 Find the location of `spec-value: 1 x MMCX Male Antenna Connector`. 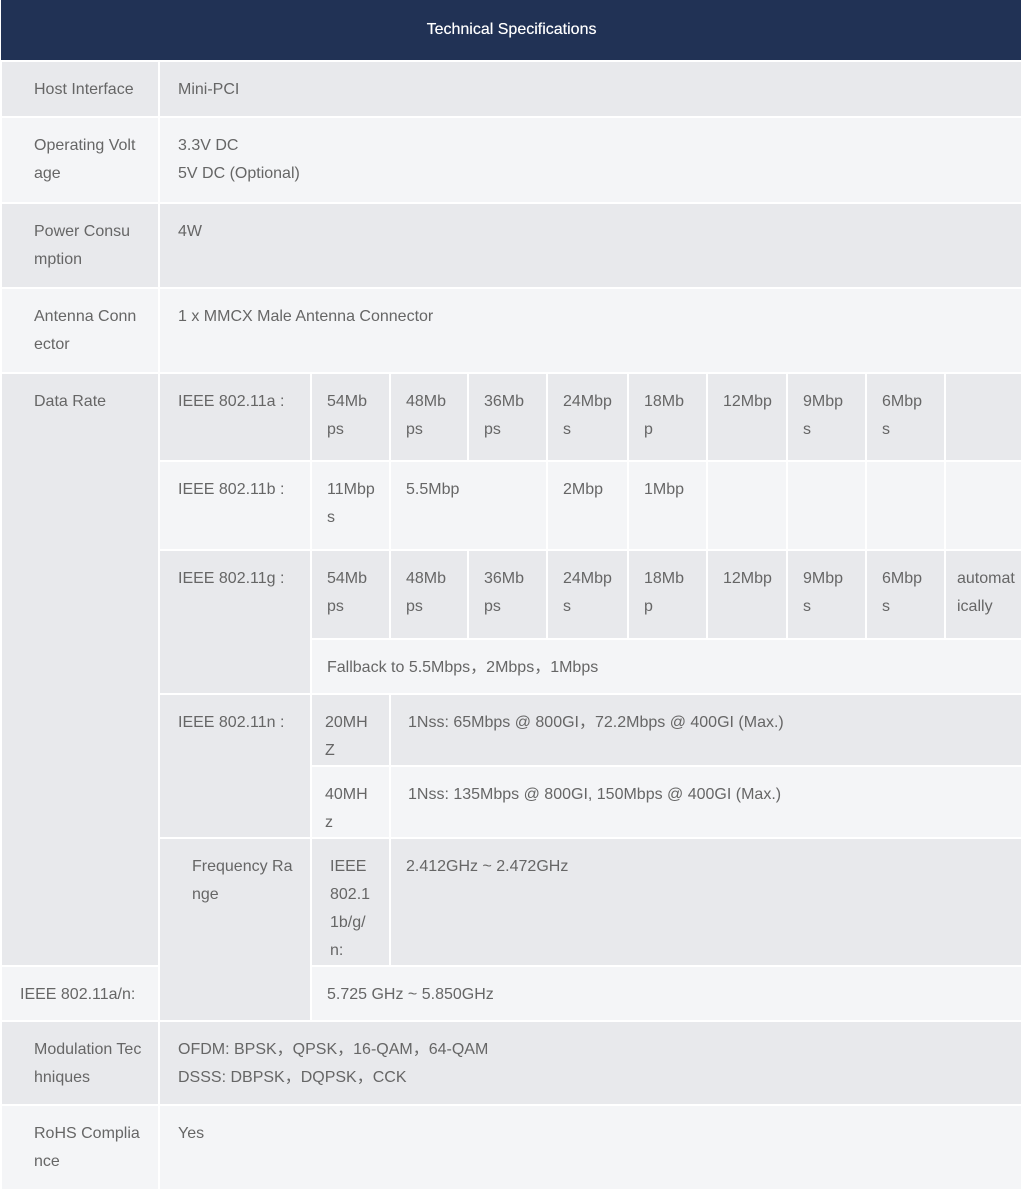

spec-value: 1 x MMCX Male Antenna Connector is located at coordinates (589, 330).